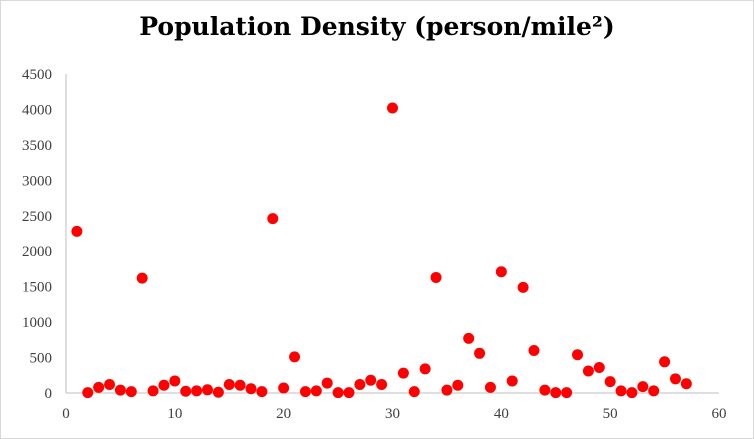 This screenshot has height=439, width=754. What do you see at coordinates (37, 110) in the screenshot?
I see `y-tick-label: 4000` at bounding box center [37, 110].